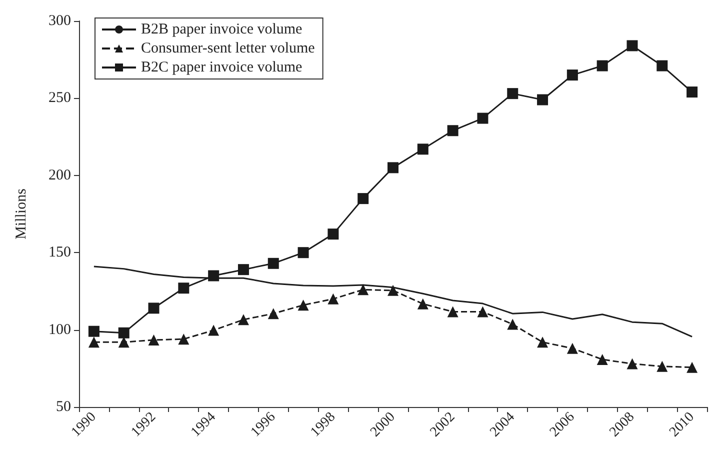 The width and height of the screenshot is (715, 453). Describe the element at coordinates (59, 98) in the screenshot. I see `y-tick-label: 250` at that location.